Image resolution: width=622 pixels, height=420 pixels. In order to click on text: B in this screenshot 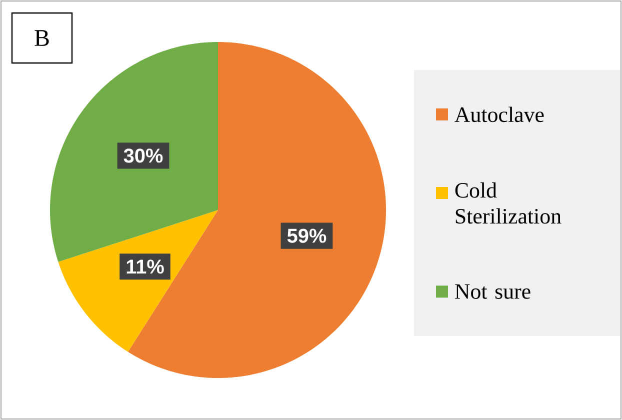, I will do `click(41, 38)`.